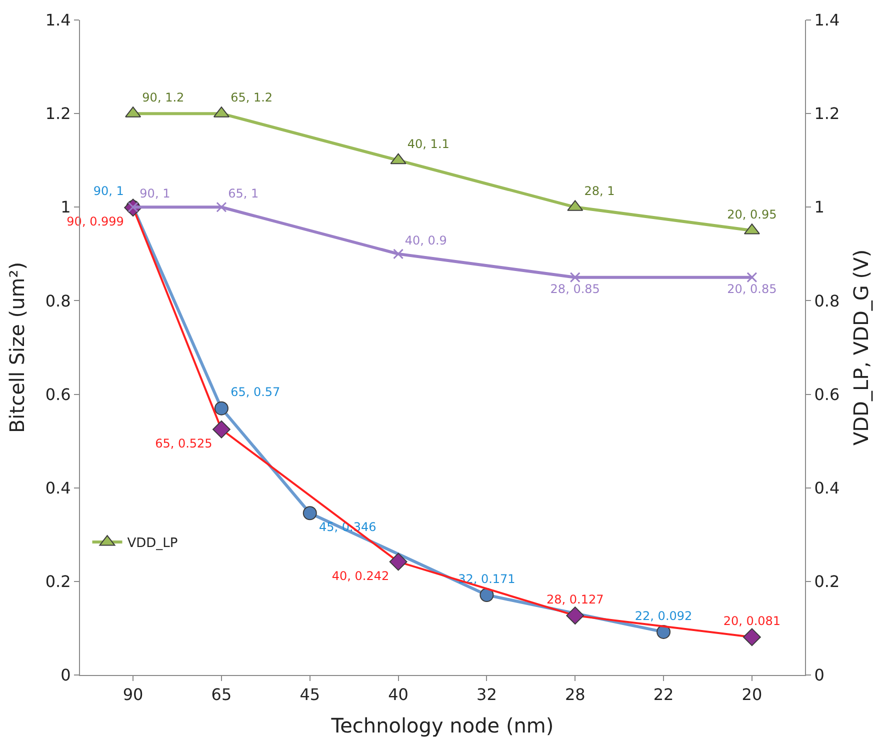 The width and height of the screenshot is (895, 755). I want to click on y-tick-label: 0.6, so click(58, 394).